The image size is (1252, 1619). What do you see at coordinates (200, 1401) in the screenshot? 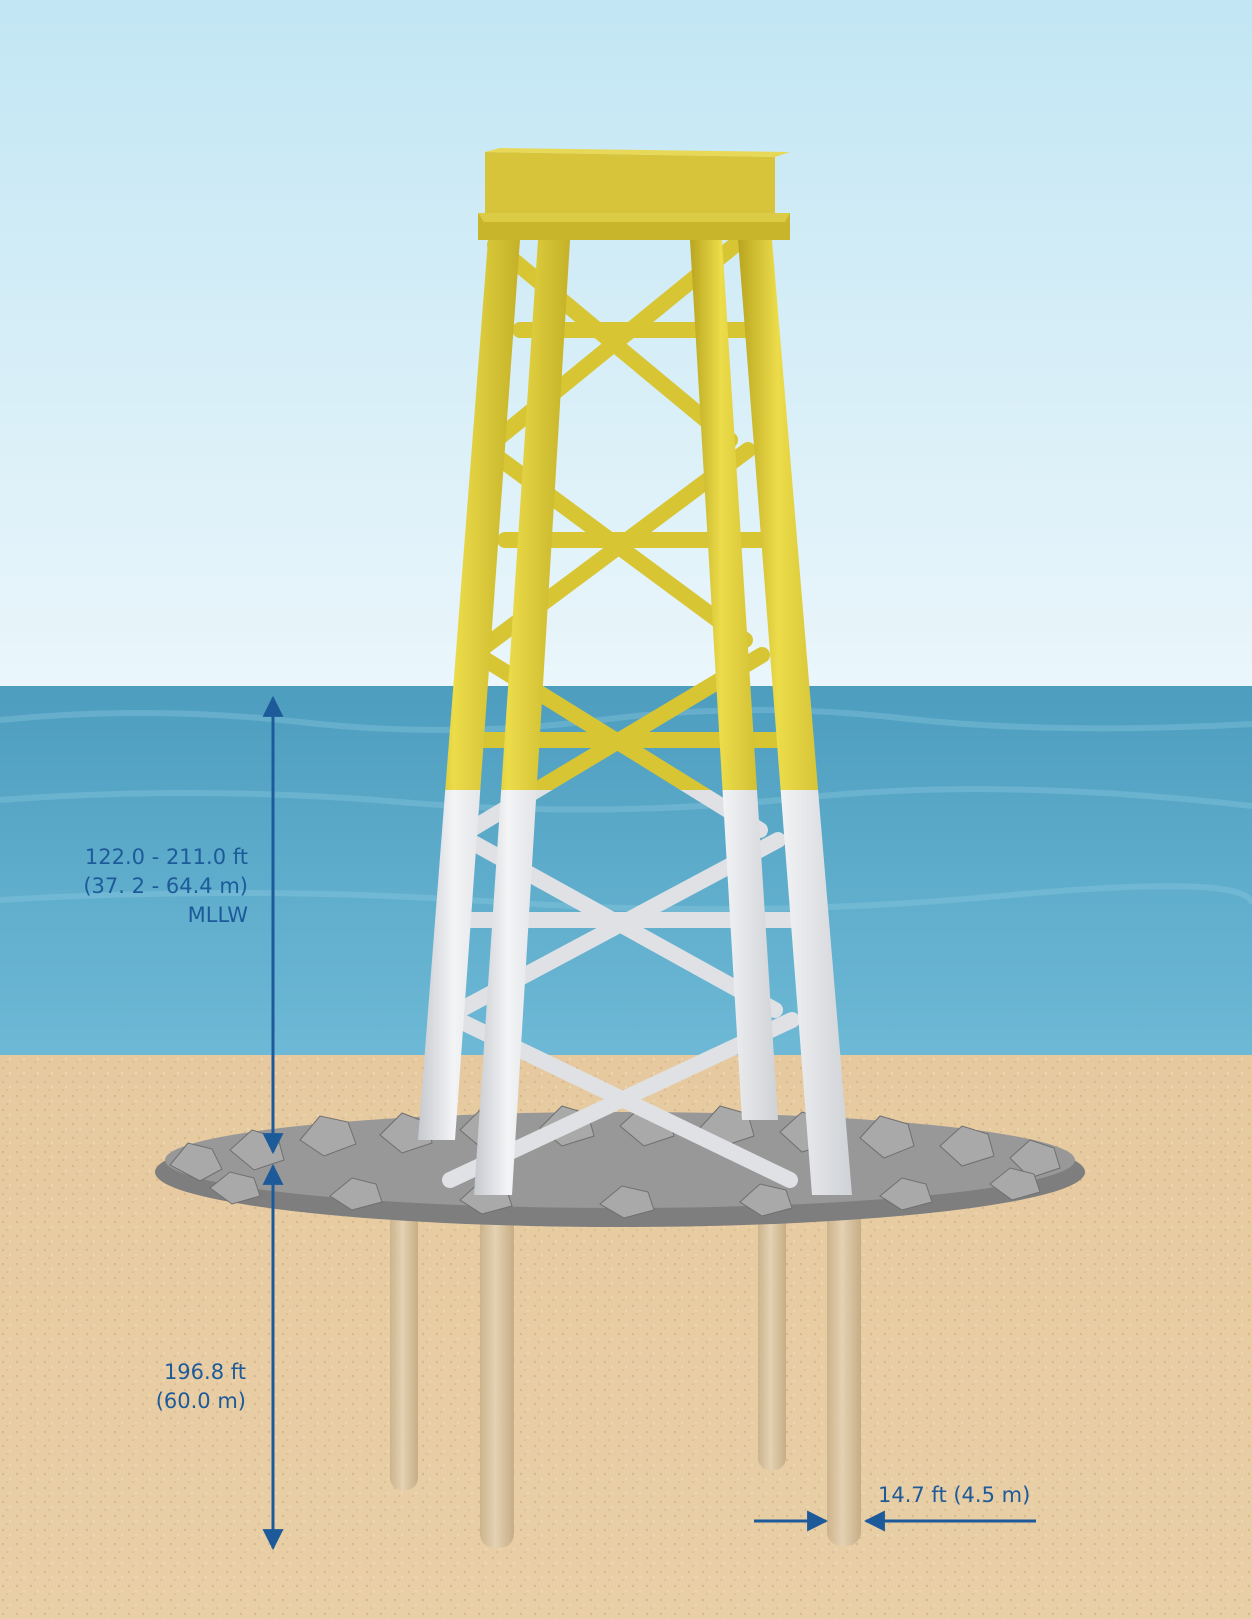
I see `pile-depth-label-line2: (60.0 m)` at bounding box center [200, 1401].